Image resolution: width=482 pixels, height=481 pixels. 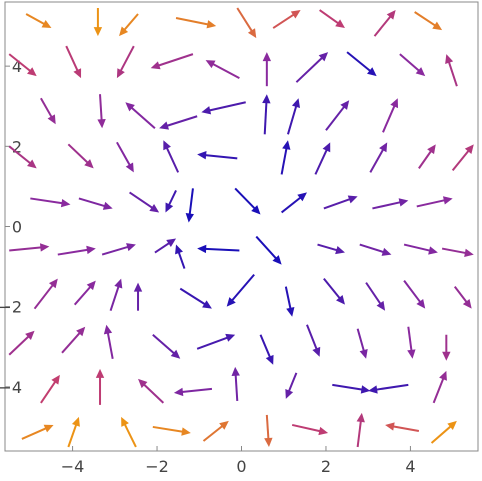 I want to click on x-tick-label: 4, so click(x=410, y=466).